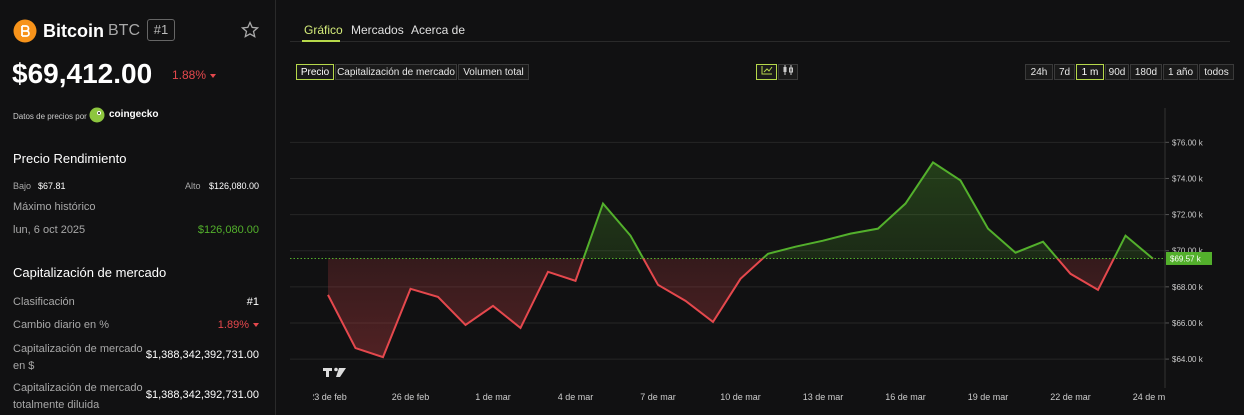  What do you see at coordinates (1090, 72) in the screenshot?
I see `range-button: 1 m` at bounding box center [1090, 72].